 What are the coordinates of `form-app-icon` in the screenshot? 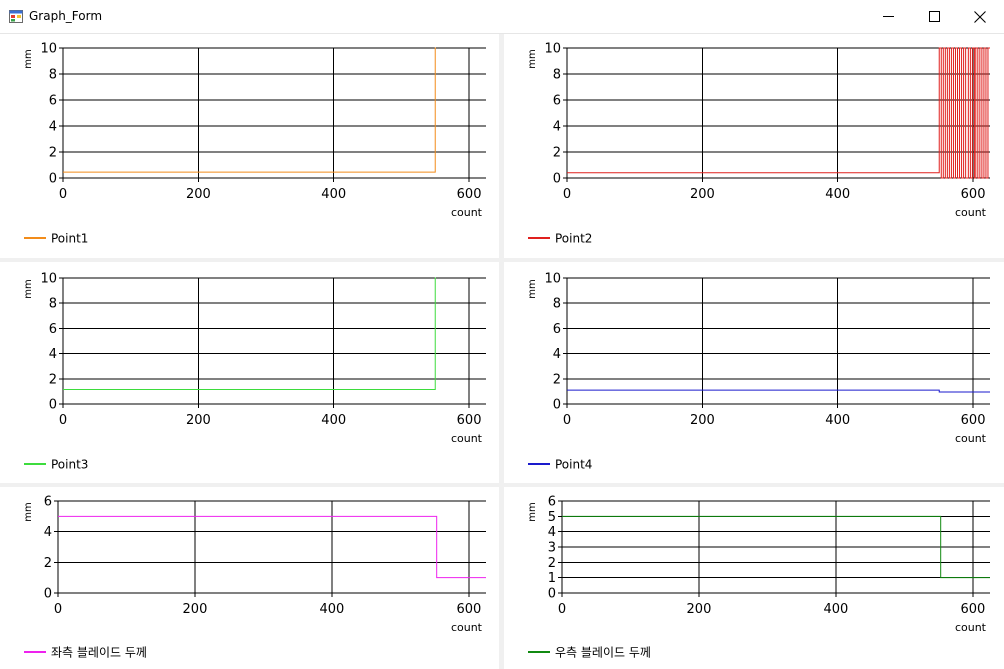 It's located at (16, 16).